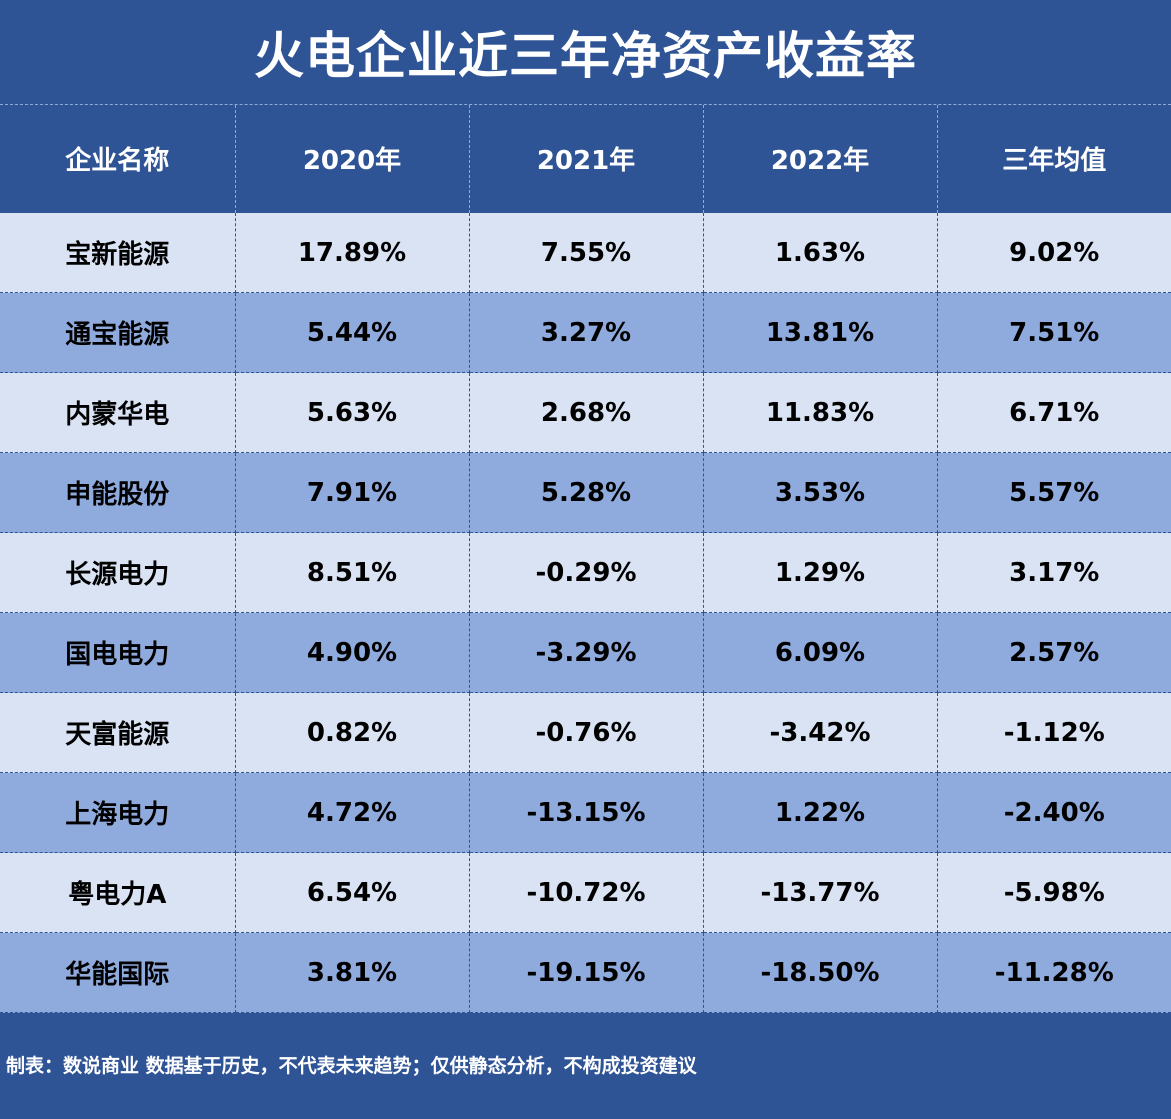  Describe the element at coordinates (352, 732) in the screenshot. I see `value-2020-cell: 0.82%` at that location.